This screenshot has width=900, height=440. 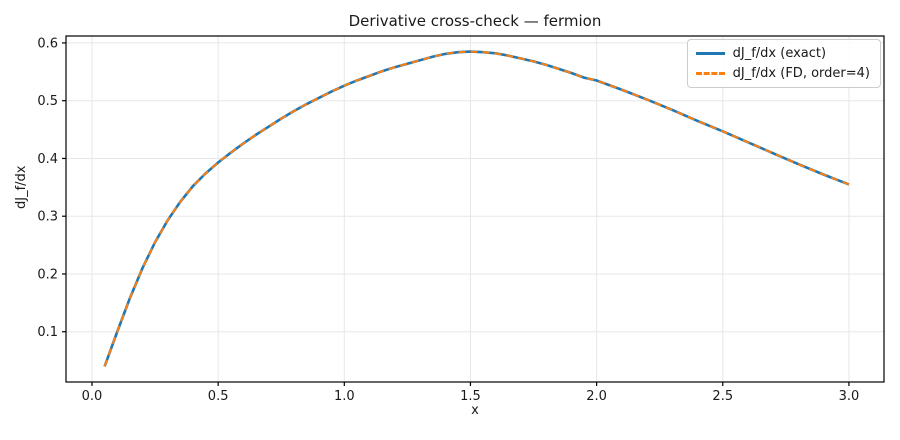 What do you see at coordinates (722, 396) in the screenshot?
I see `x-tick-label: 2.5` at bounding box center [722, 396].